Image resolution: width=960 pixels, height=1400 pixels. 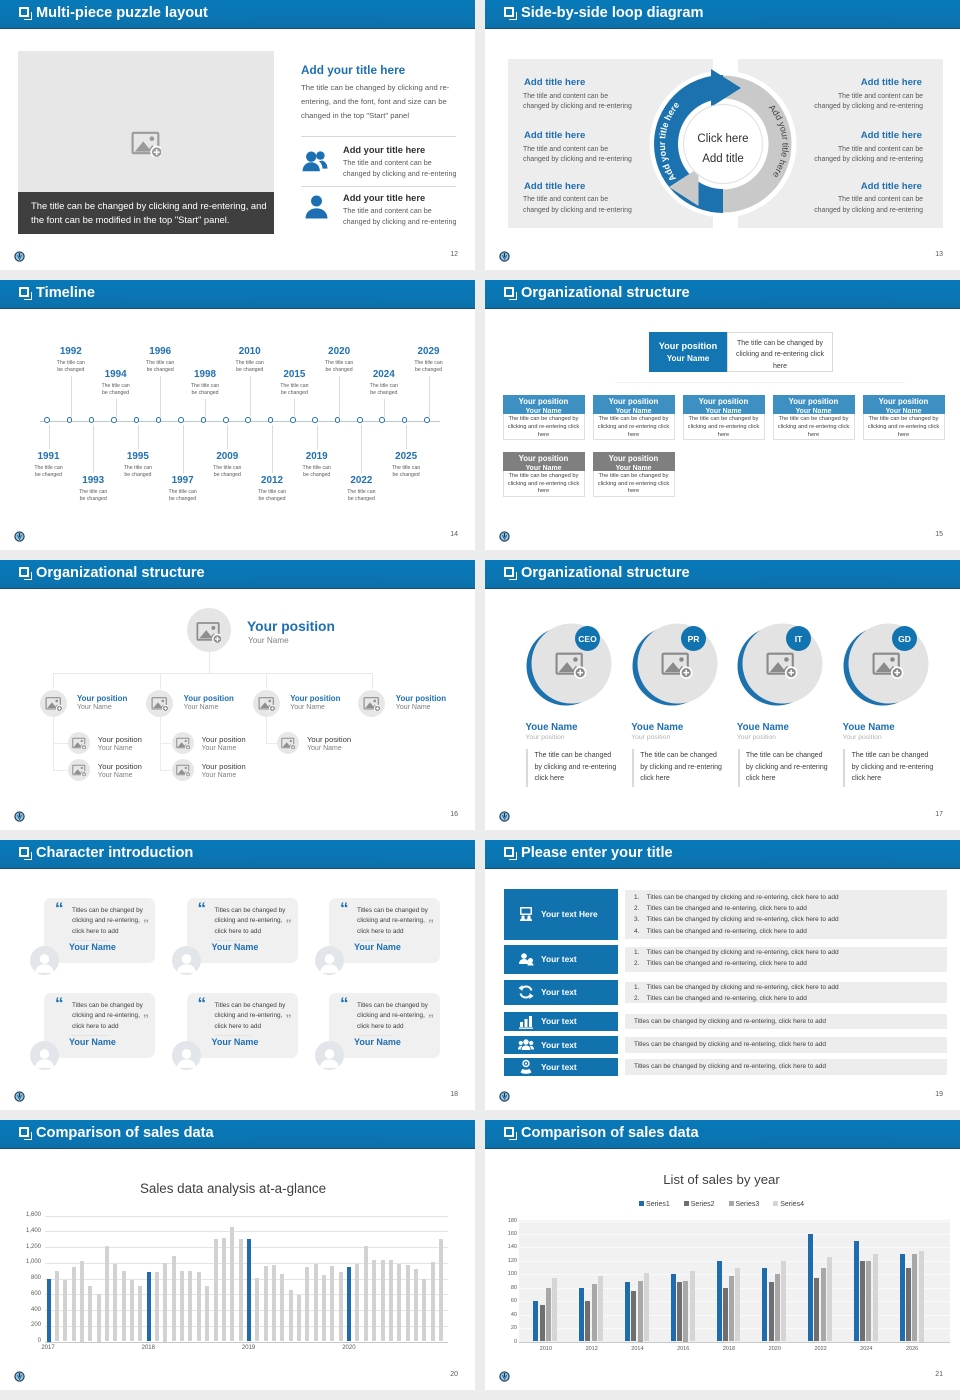 What do you see at coordinates (799, 639) in the screenshot?
I see `svg-text: IT` at bounding box center [799, 639].